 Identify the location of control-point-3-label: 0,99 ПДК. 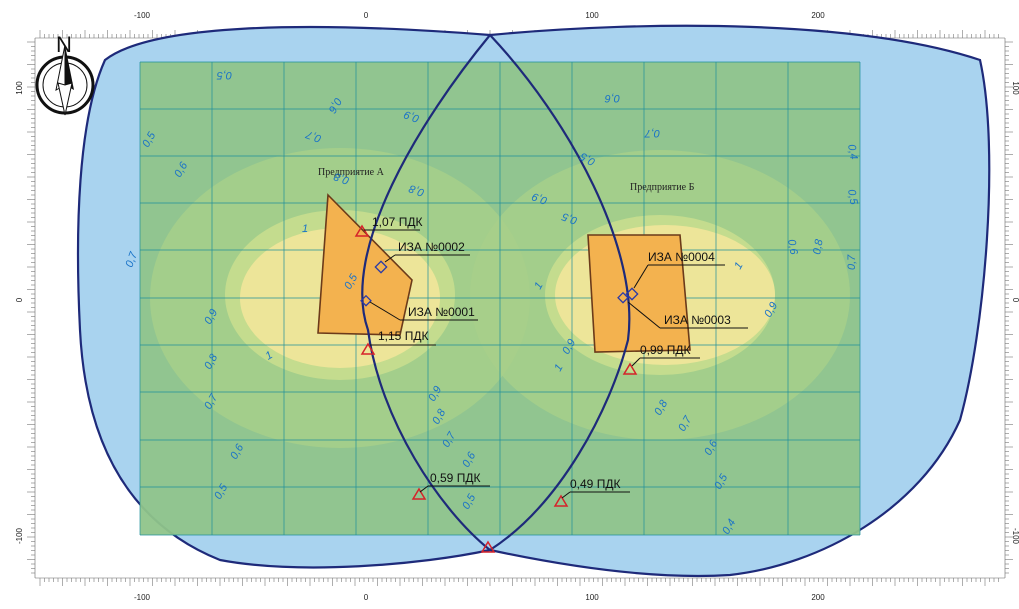
(665, 350).